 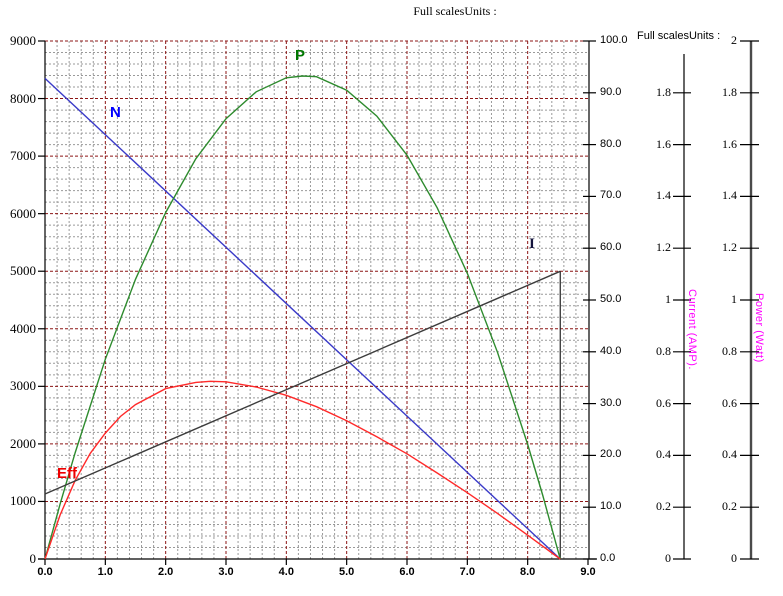 What do you see at coordinates (528, 572) in the screenshot?
I see `x-tick-label: 8.0` at bounding box center [528, 572].